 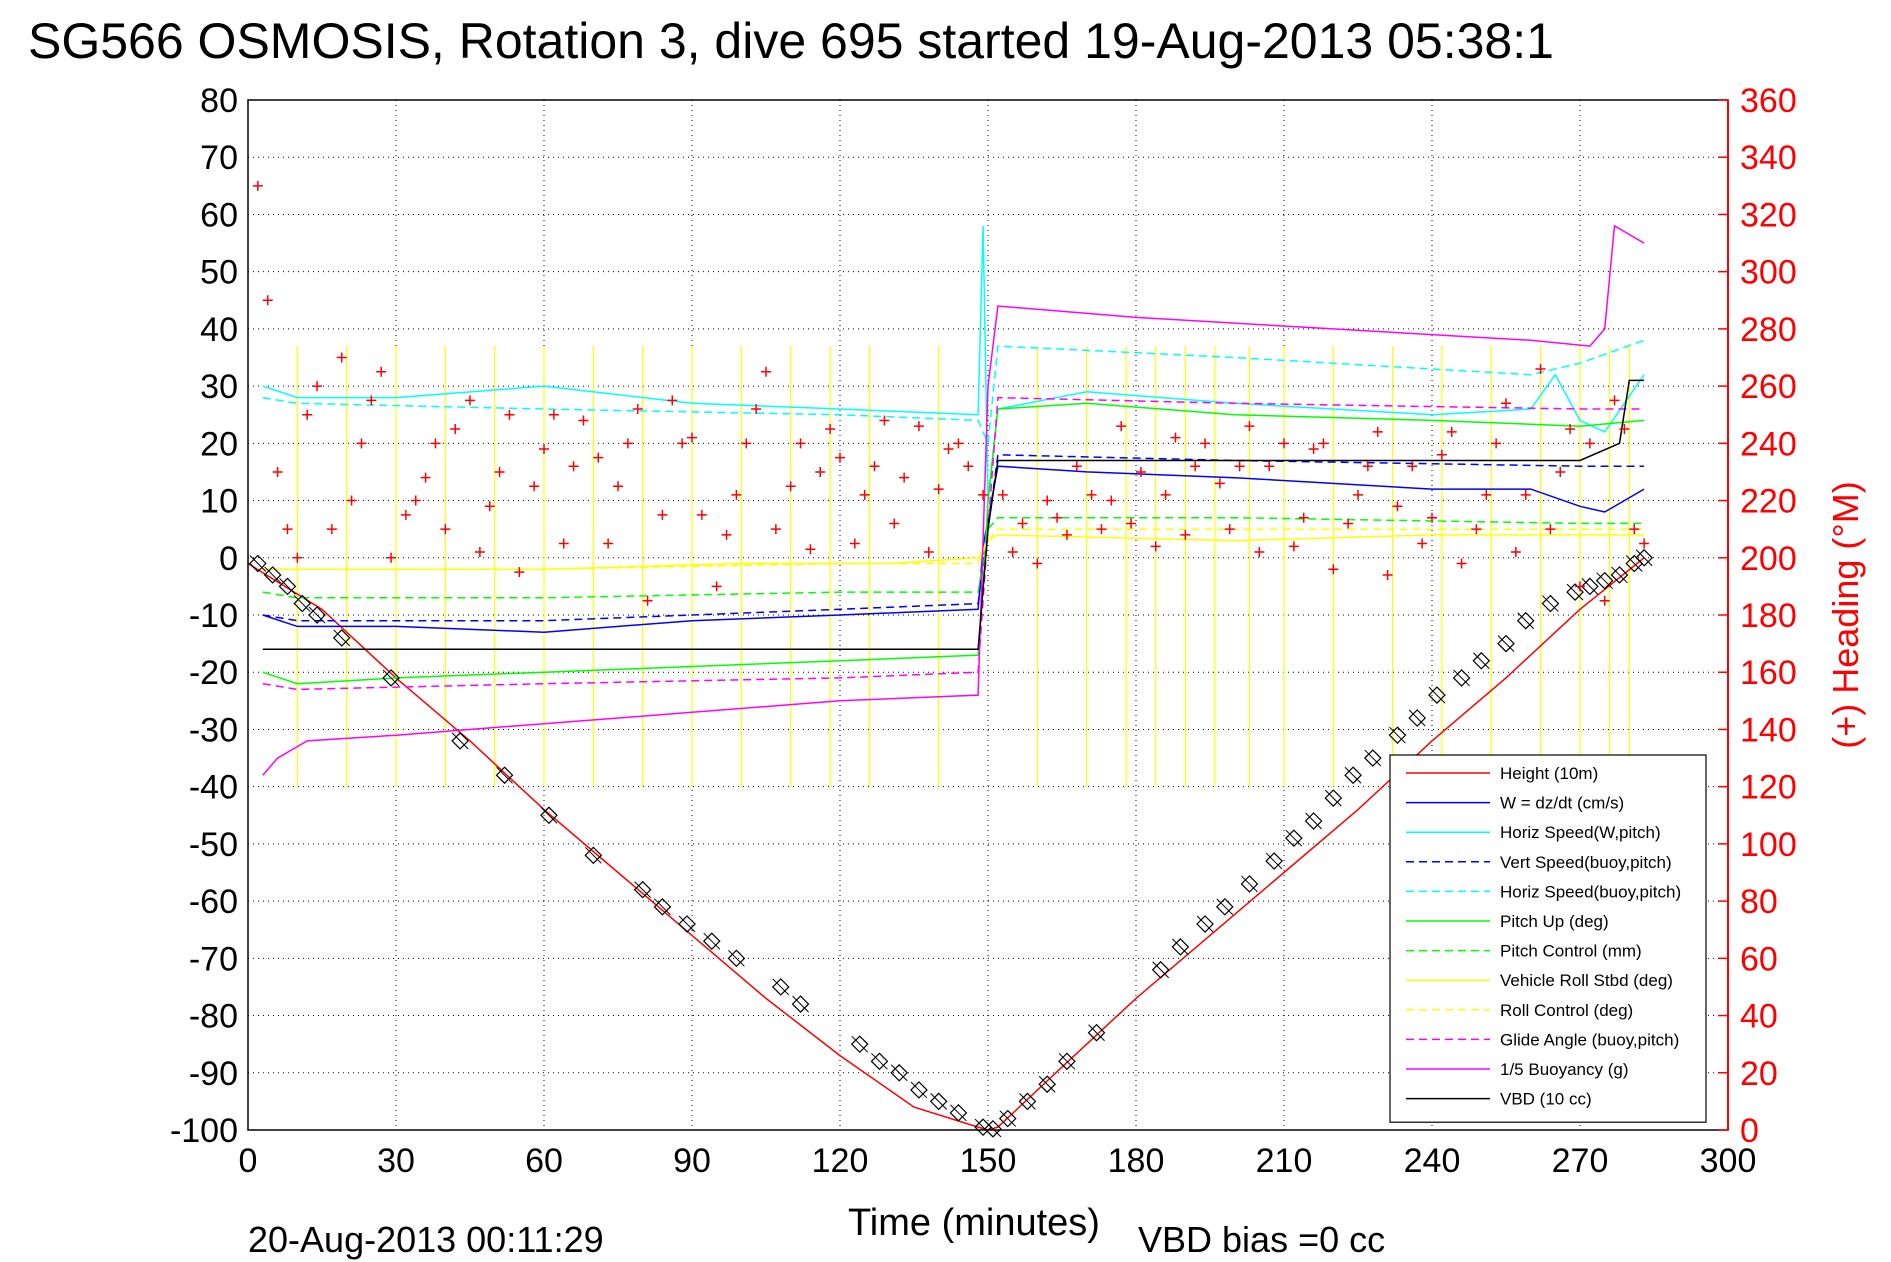 What do you see at coordinates (544, 1161) in the screenshot?
I see `x-tick-label: 60` at bounding box center [544, 1161].